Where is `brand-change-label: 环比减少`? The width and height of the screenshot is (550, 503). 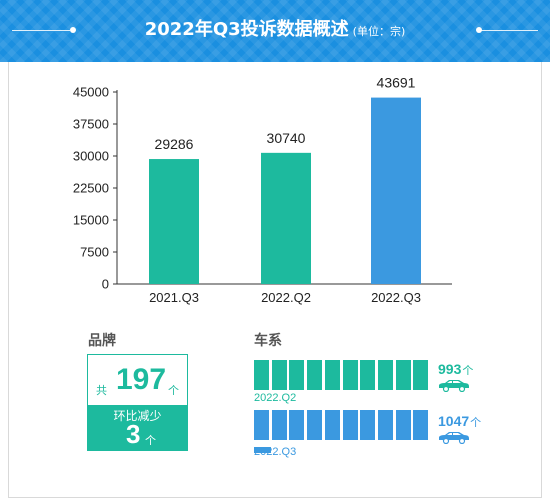 brand-change-label: 环比减少 is located at coordinates (137, 416).